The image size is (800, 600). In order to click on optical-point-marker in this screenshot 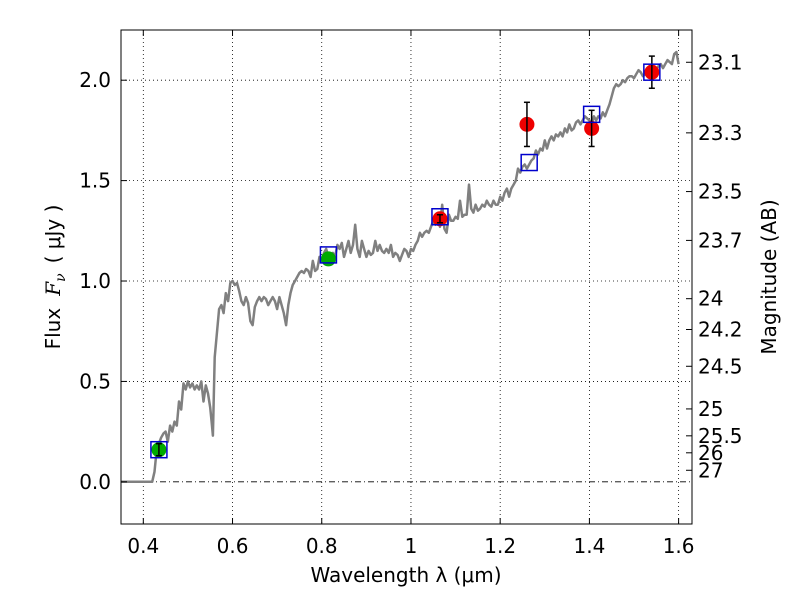, I will do `click(328, 259)`.